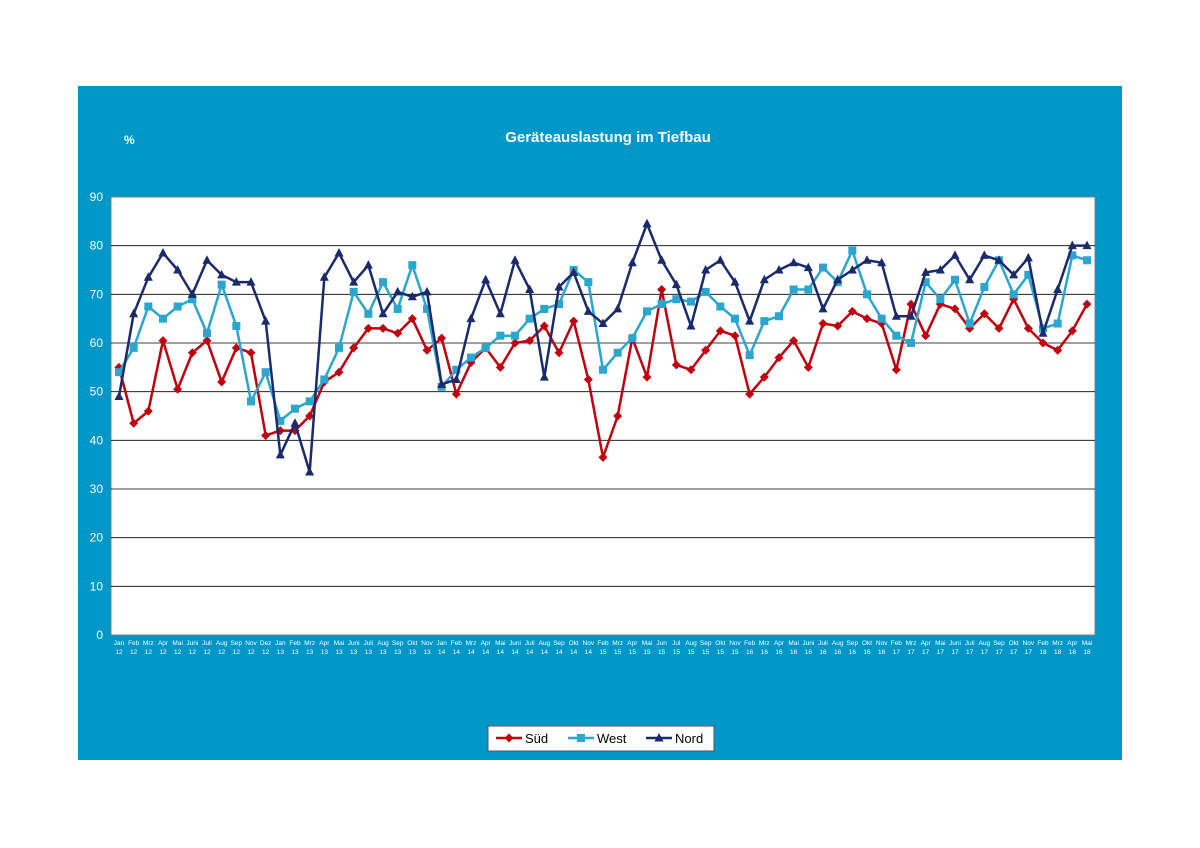 The image size is (1200, 848). What do you see at coordinates (823, 648) in the screenshot?
I see `x-tick-label: Juli 16` at bounding box center [823, 648].